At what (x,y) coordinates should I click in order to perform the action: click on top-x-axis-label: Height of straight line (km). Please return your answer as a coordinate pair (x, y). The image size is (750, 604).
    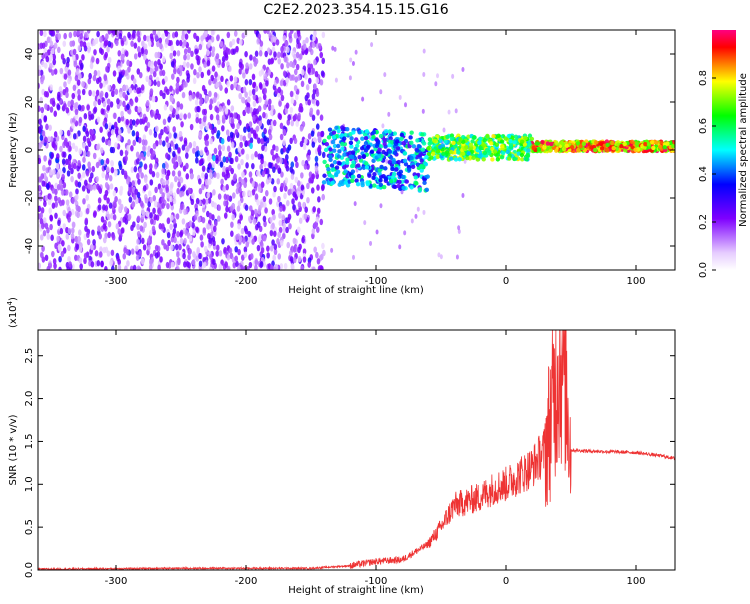
    Looking at the image, I should click on (356, 290).